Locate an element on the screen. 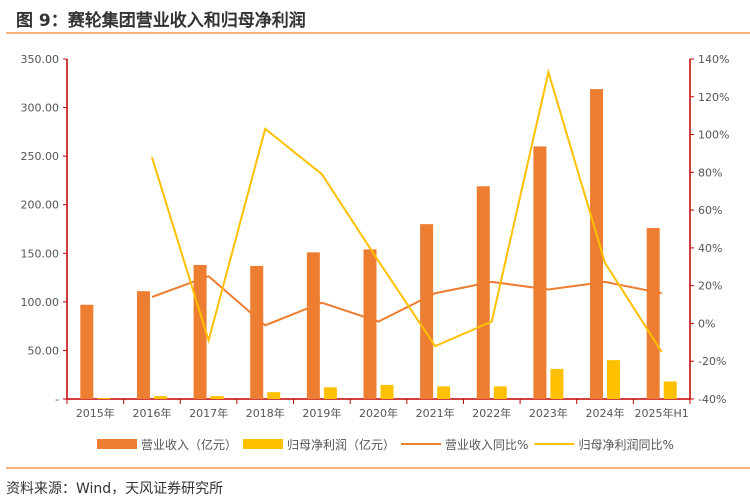  x-tick-label: 2022年 is located at coordinates (491, 413).